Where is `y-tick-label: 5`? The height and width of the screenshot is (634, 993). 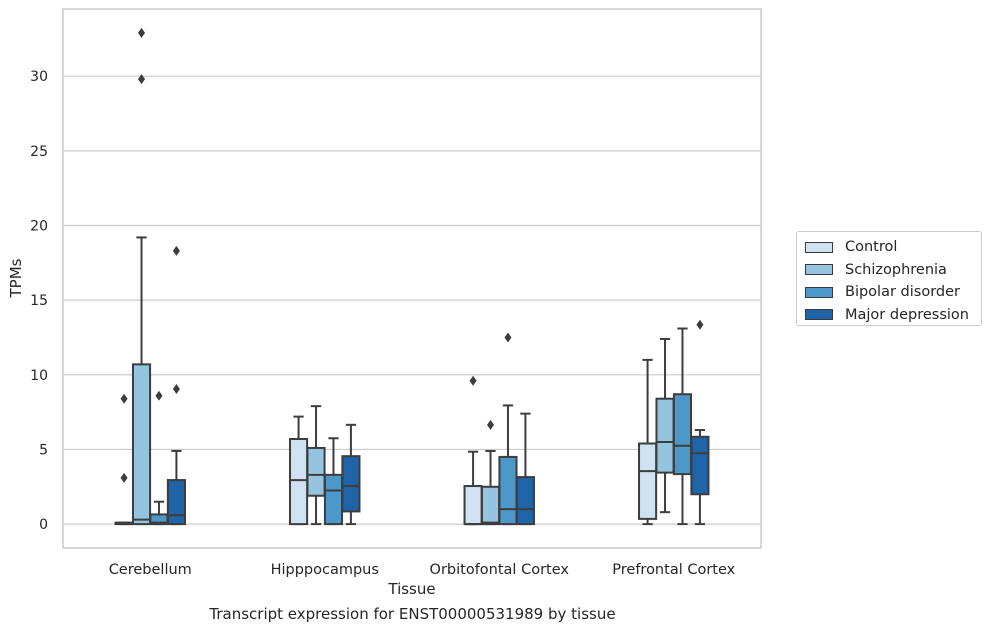
y-tick-label: 5 is located at coordinates (43, 450).